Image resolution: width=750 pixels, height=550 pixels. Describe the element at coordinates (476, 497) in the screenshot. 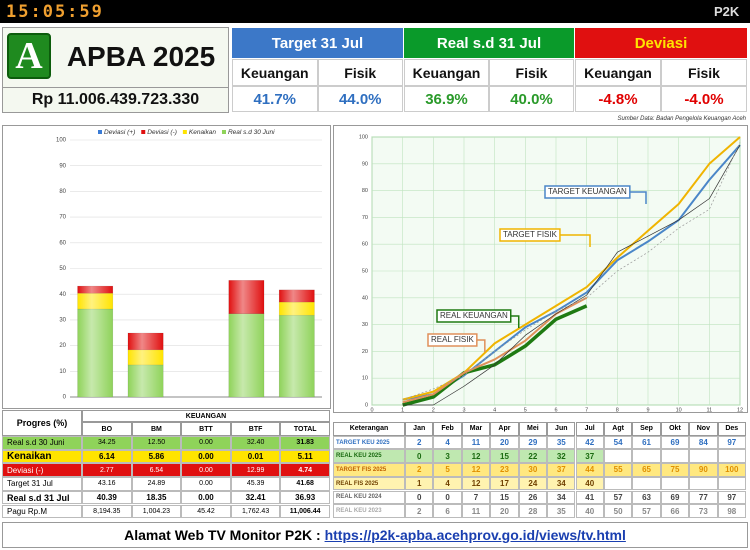

I see `table-cell: 7` at that location.